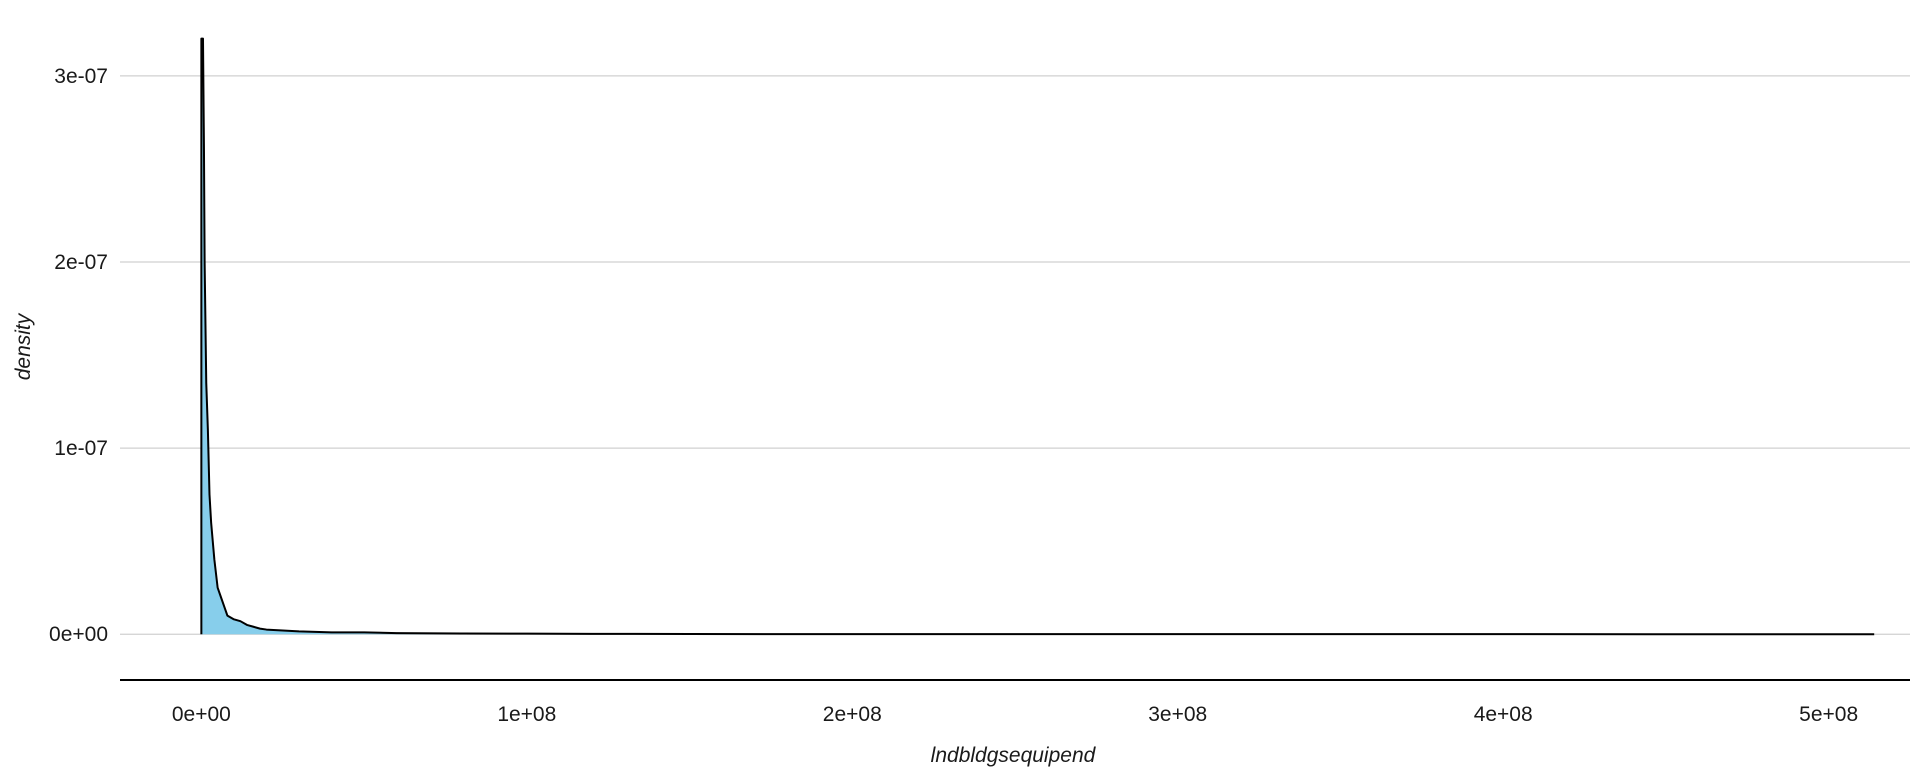  Describe the element at coordinates (81, 76) in the screenshot. I see `y-tick-label-3: 3e-07` at that location.